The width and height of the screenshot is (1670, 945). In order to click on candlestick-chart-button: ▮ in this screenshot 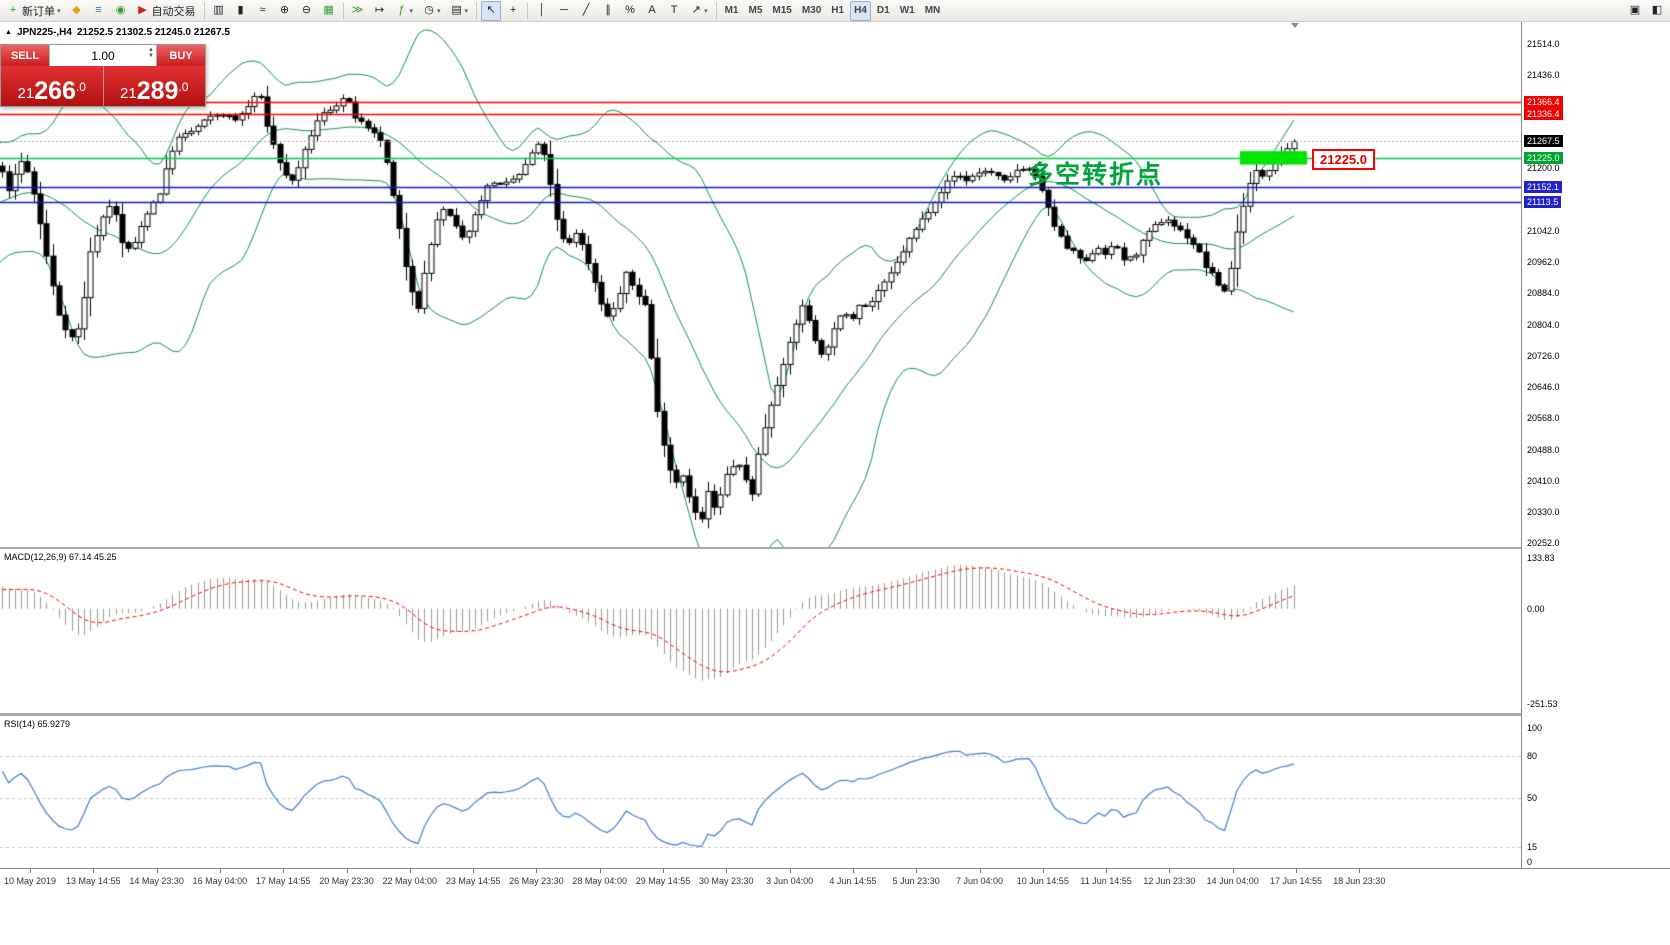, I will do `click(241, 11)`.